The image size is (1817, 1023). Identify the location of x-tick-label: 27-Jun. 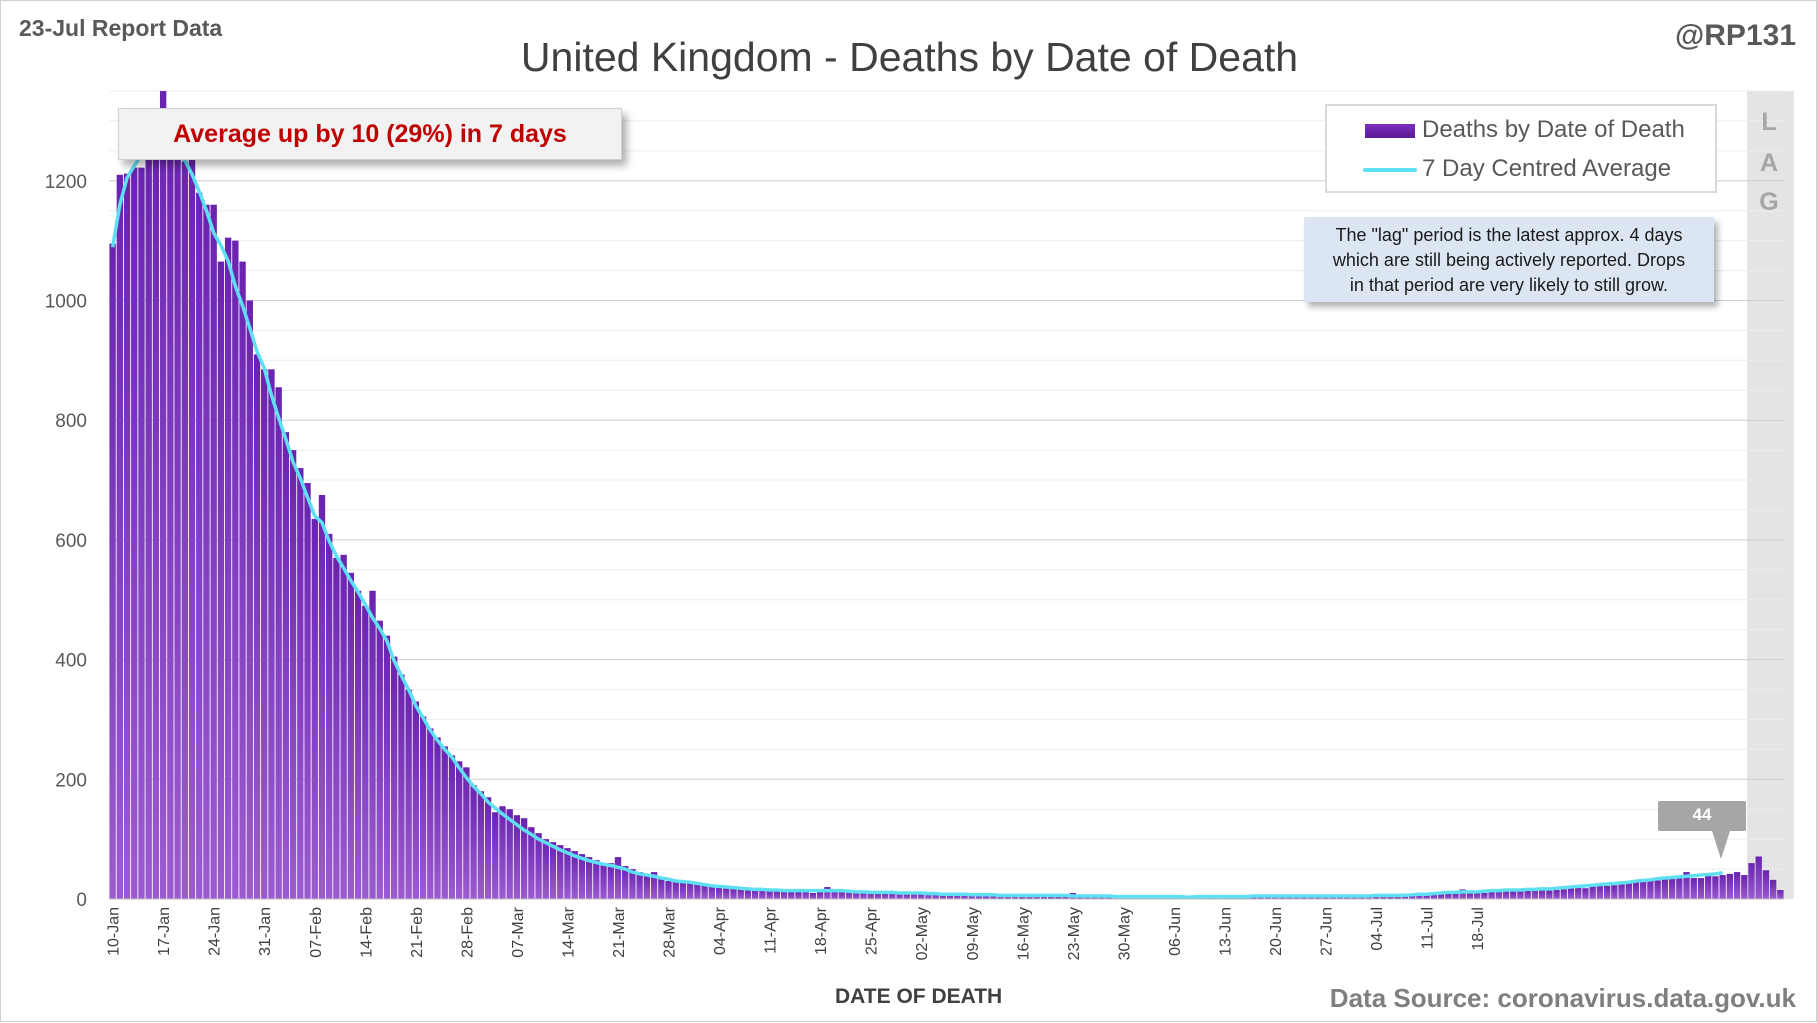
(1327, 931).